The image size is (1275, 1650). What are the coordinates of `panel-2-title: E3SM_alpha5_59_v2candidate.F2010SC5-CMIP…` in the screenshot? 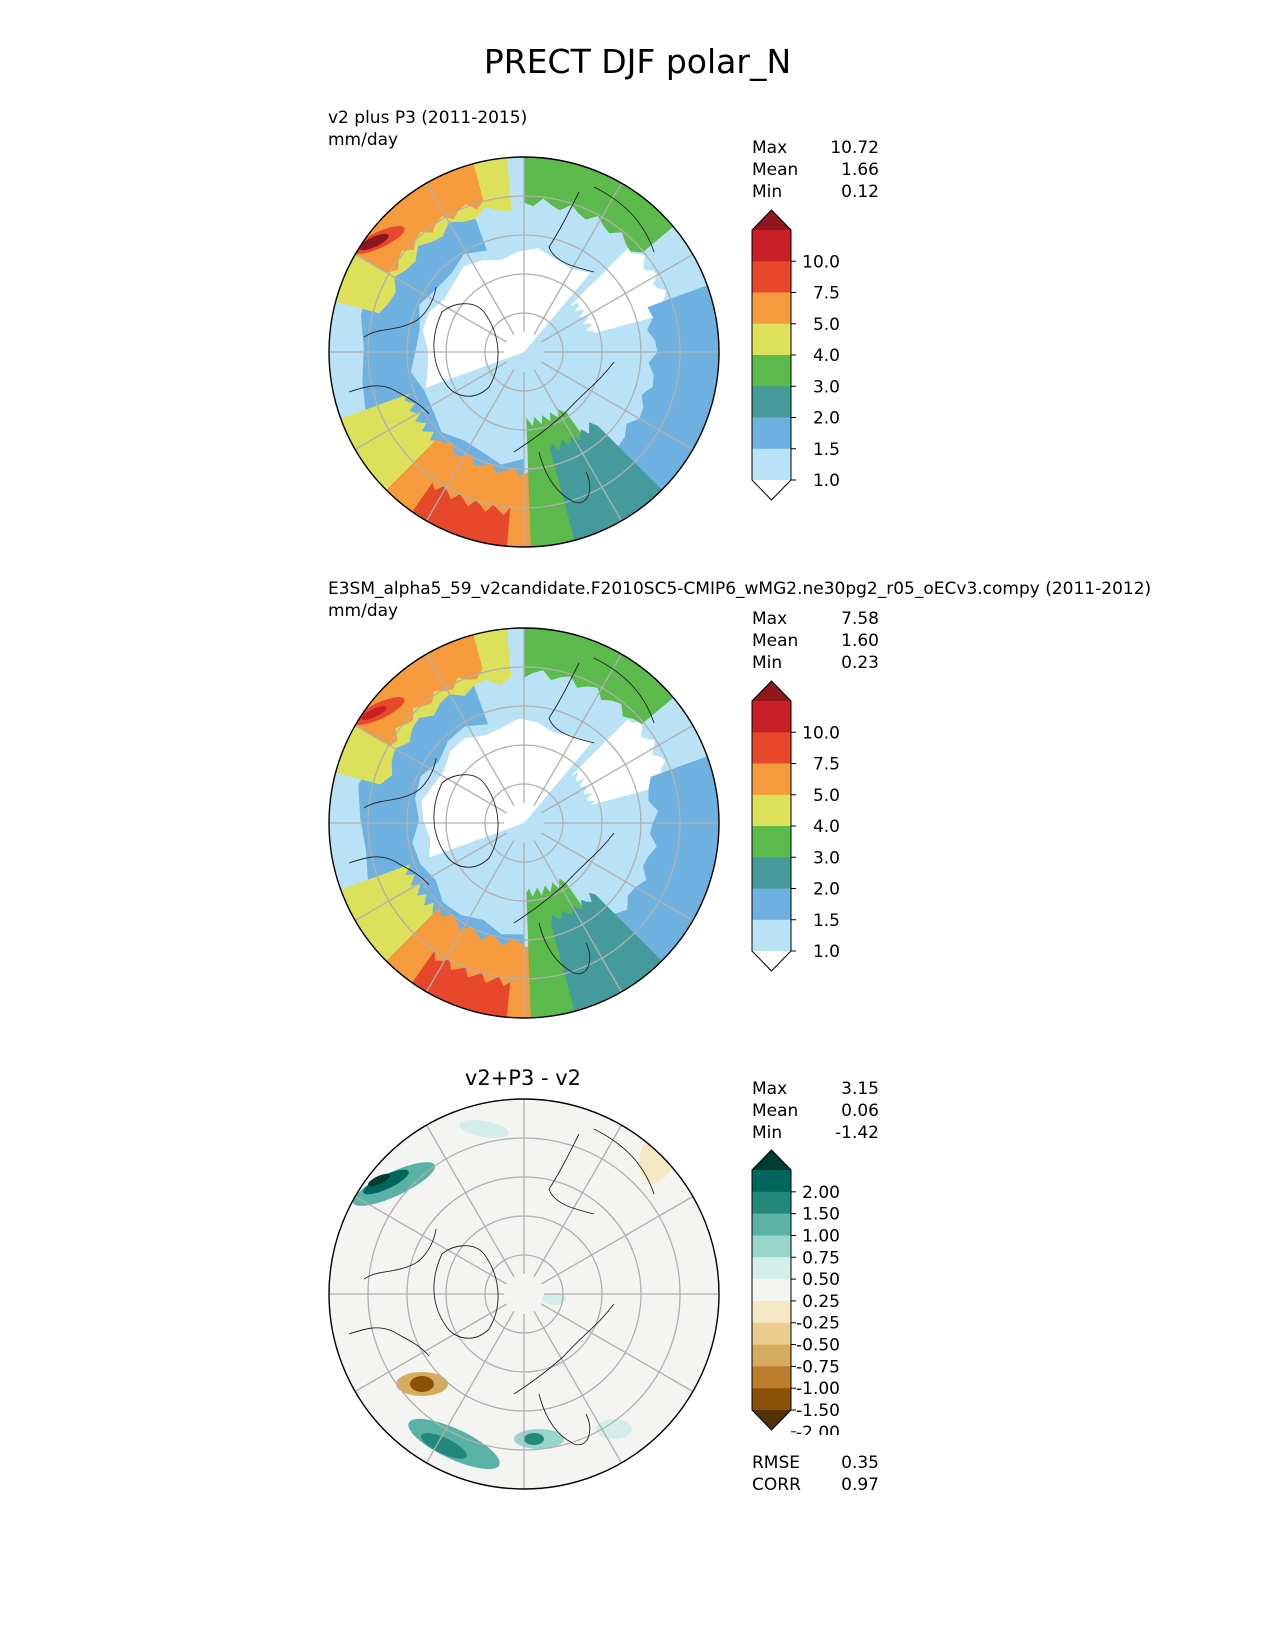 It's located at (739, 600).